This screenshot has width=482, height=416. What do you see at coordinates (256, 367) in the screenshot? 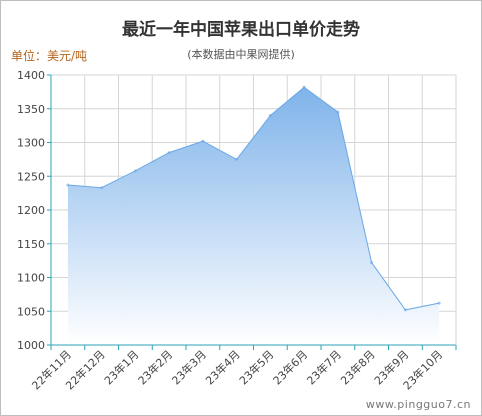
I see `x-tick-label: 23年5月` at bounding box center [256, 367].